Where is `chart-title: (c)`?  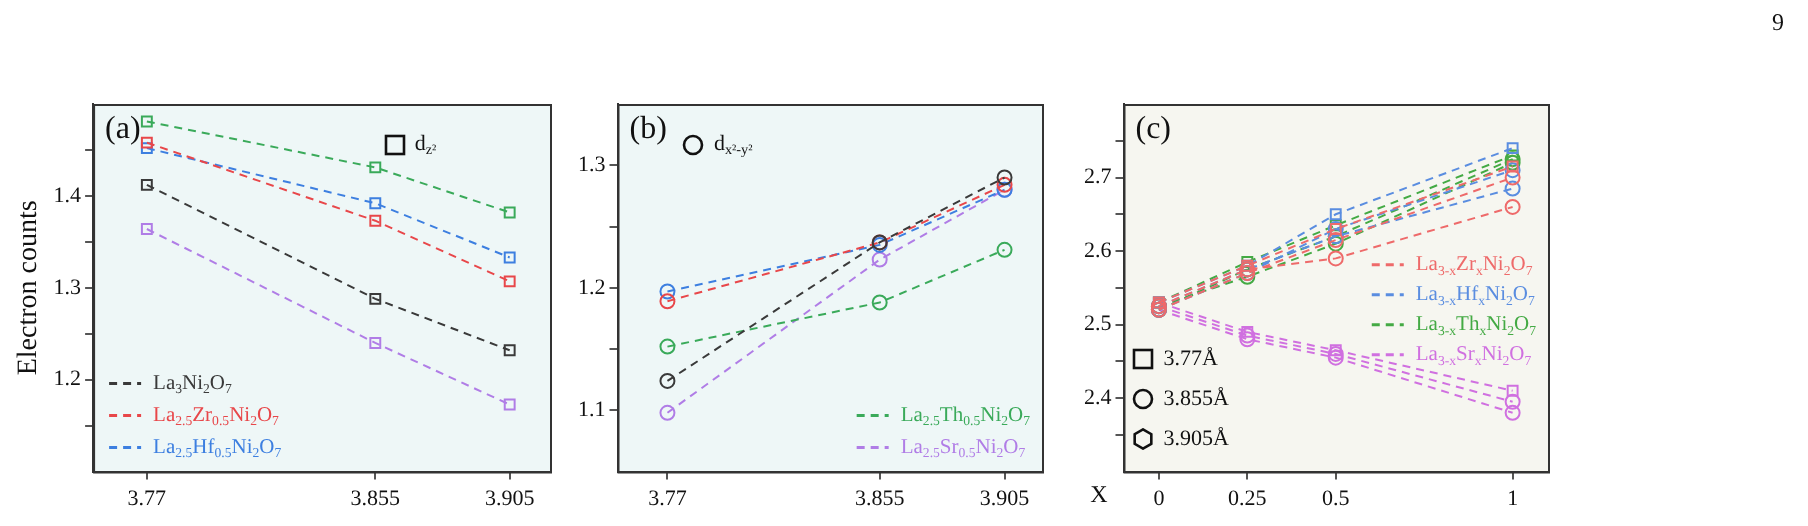 chart-title: (c) is located at coordinates (1153, 129).